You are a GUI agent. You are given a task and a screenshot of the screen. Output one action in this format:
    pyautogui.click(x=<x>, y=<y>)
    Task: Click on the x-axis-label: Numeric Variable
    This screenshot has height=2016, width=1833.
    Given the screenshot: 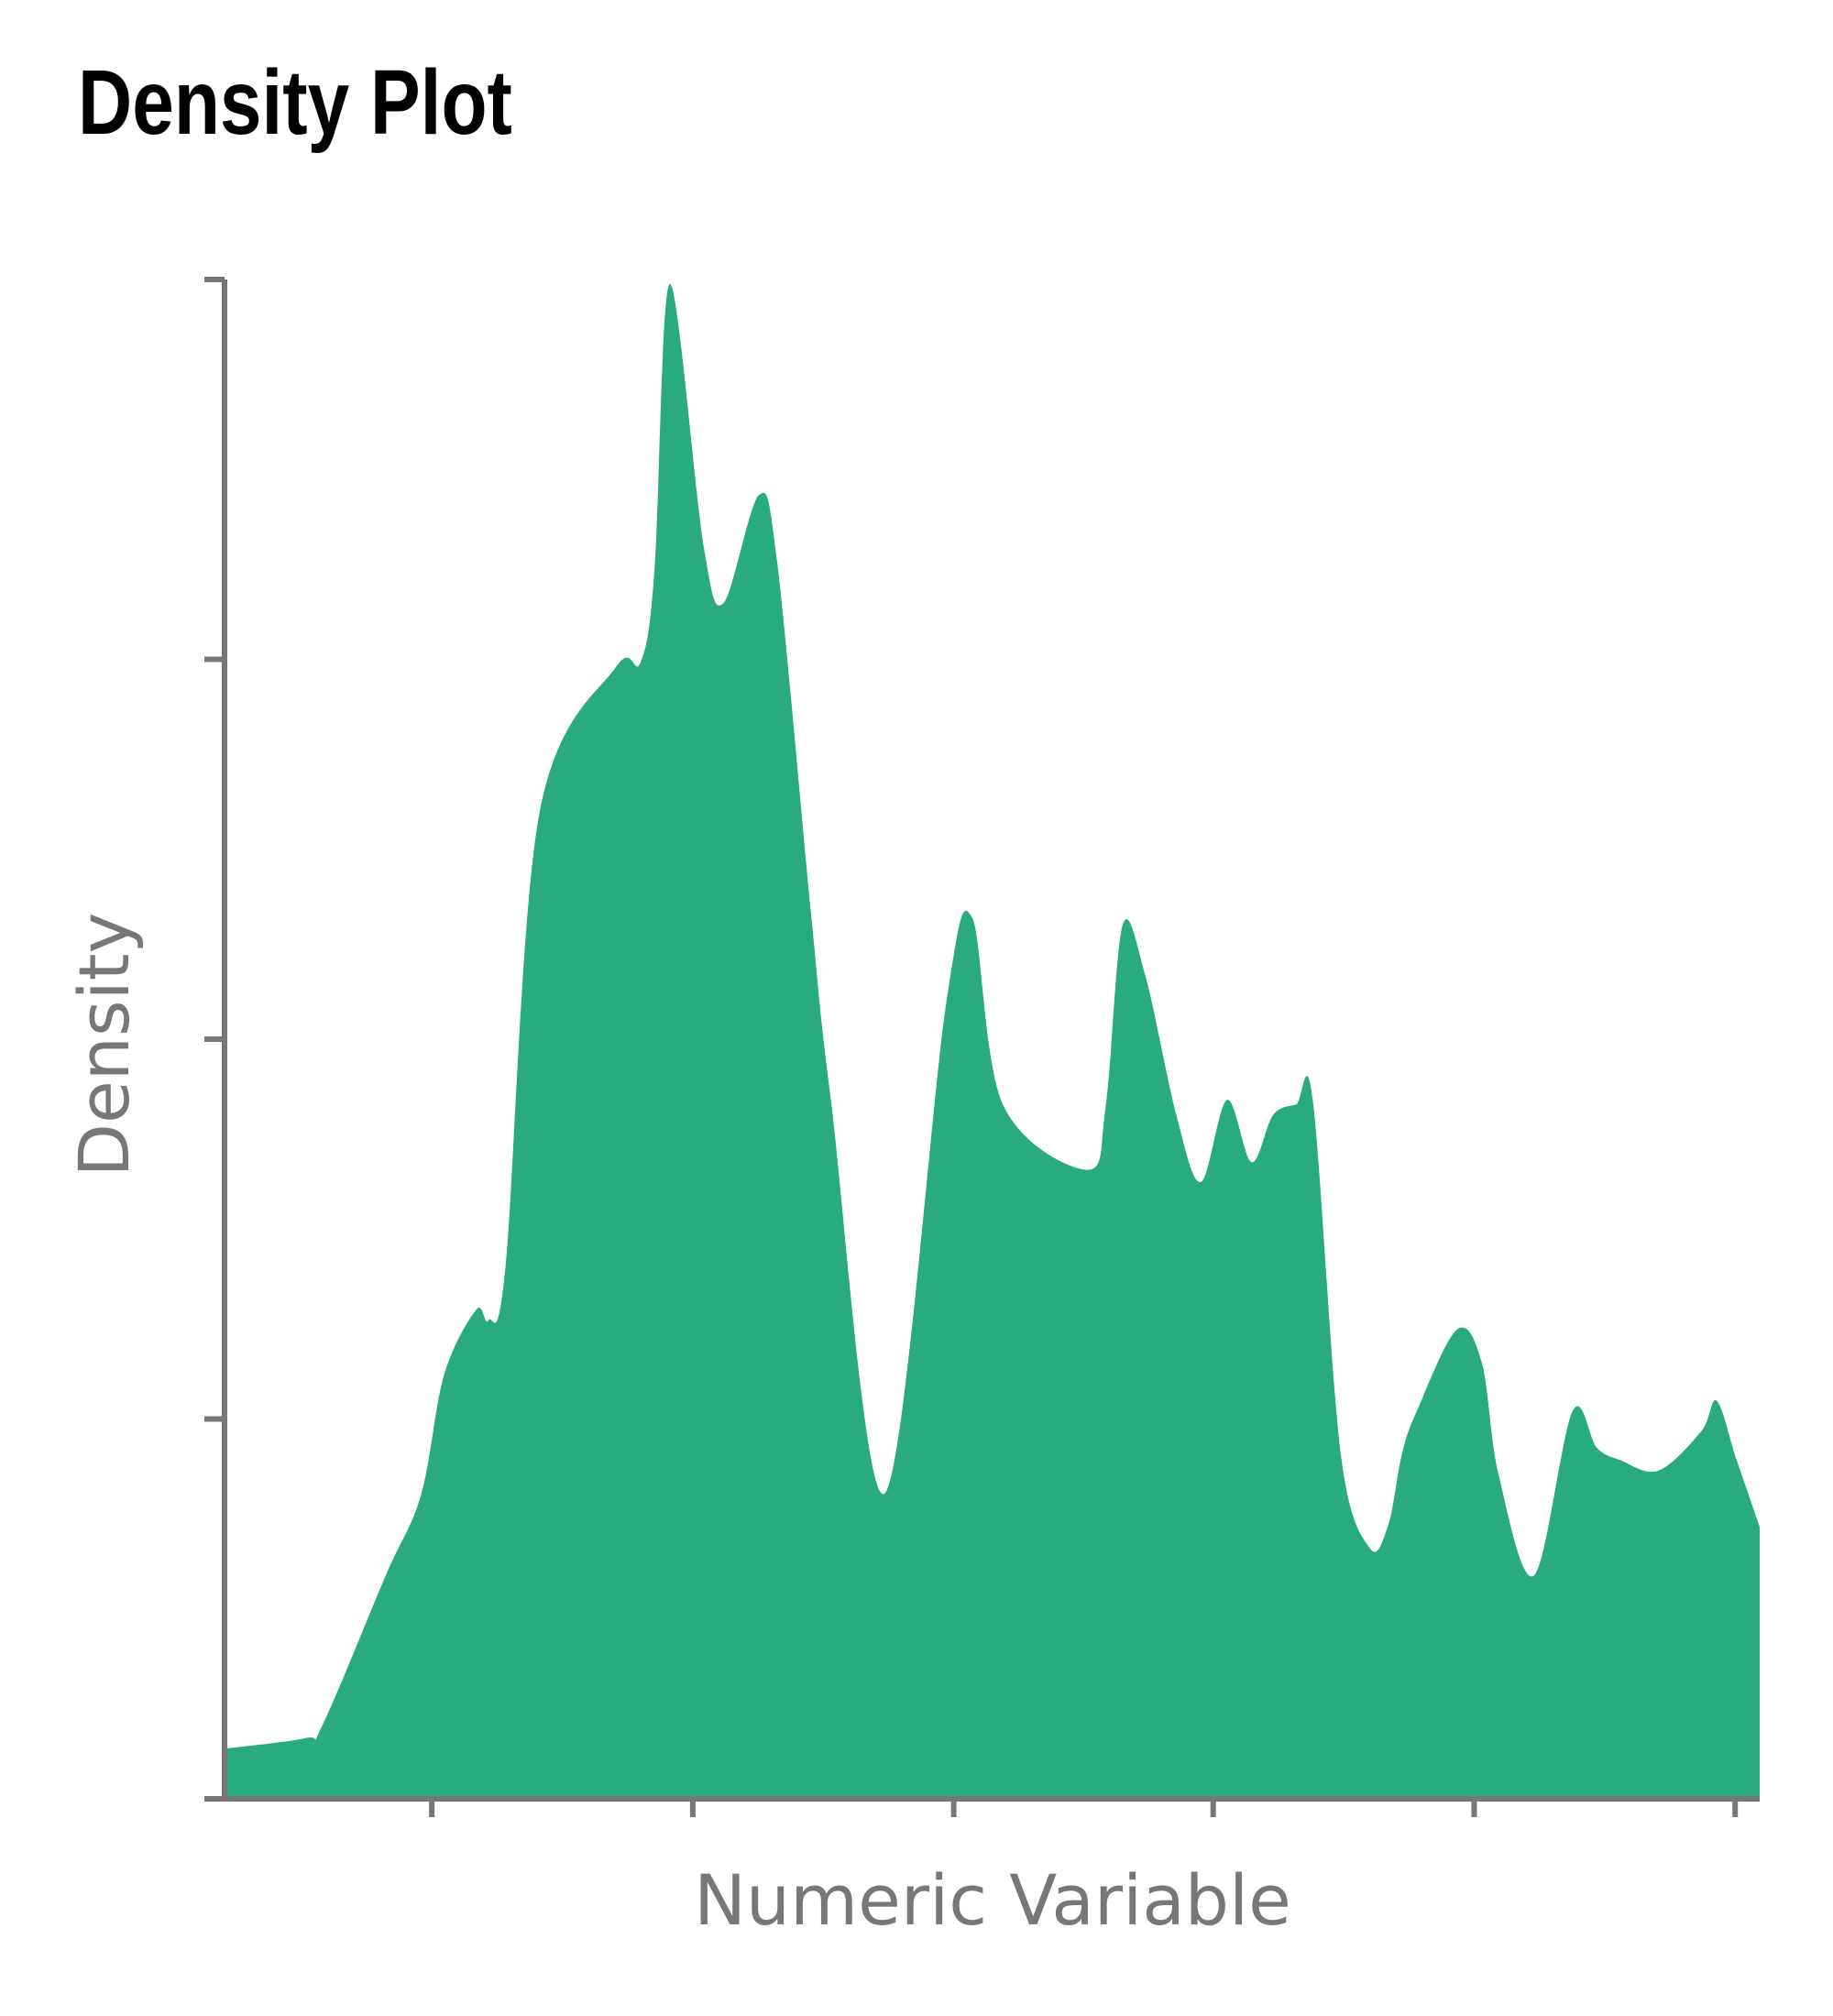 What is the action you would take?
    pyautogui.click(x=992, y=1900)
    